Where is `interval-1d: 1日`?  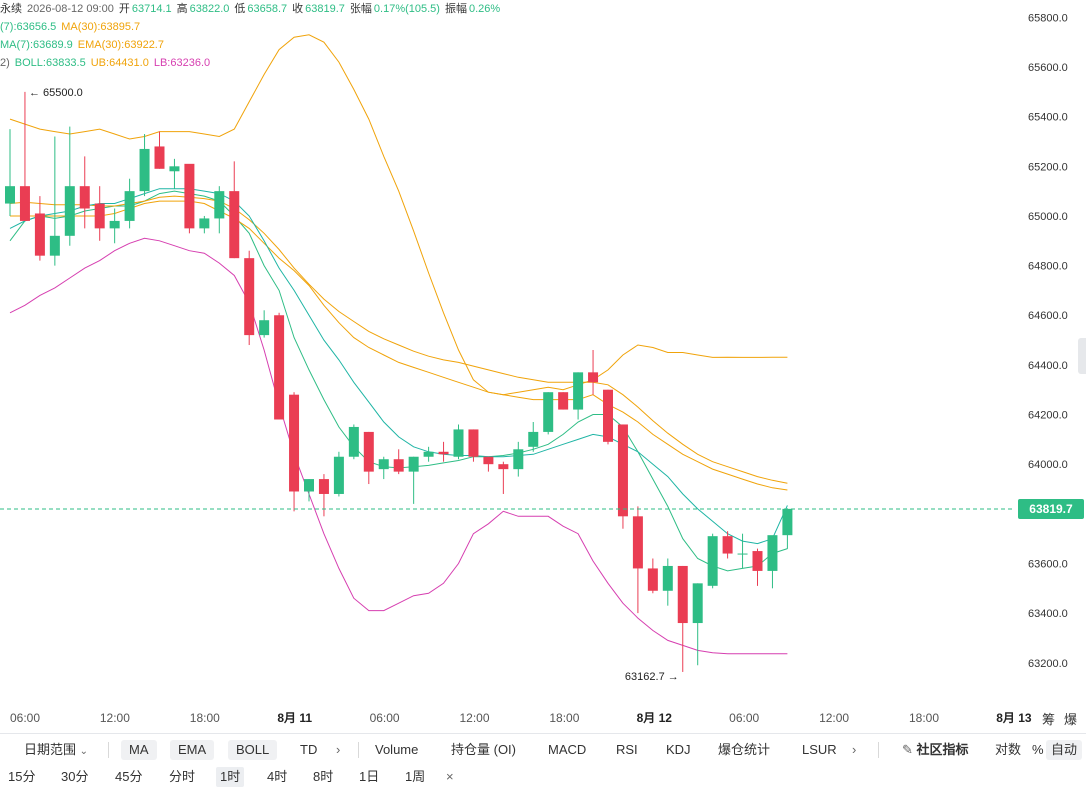 interval-1d: 1日 is located at coordinates (369, 776).